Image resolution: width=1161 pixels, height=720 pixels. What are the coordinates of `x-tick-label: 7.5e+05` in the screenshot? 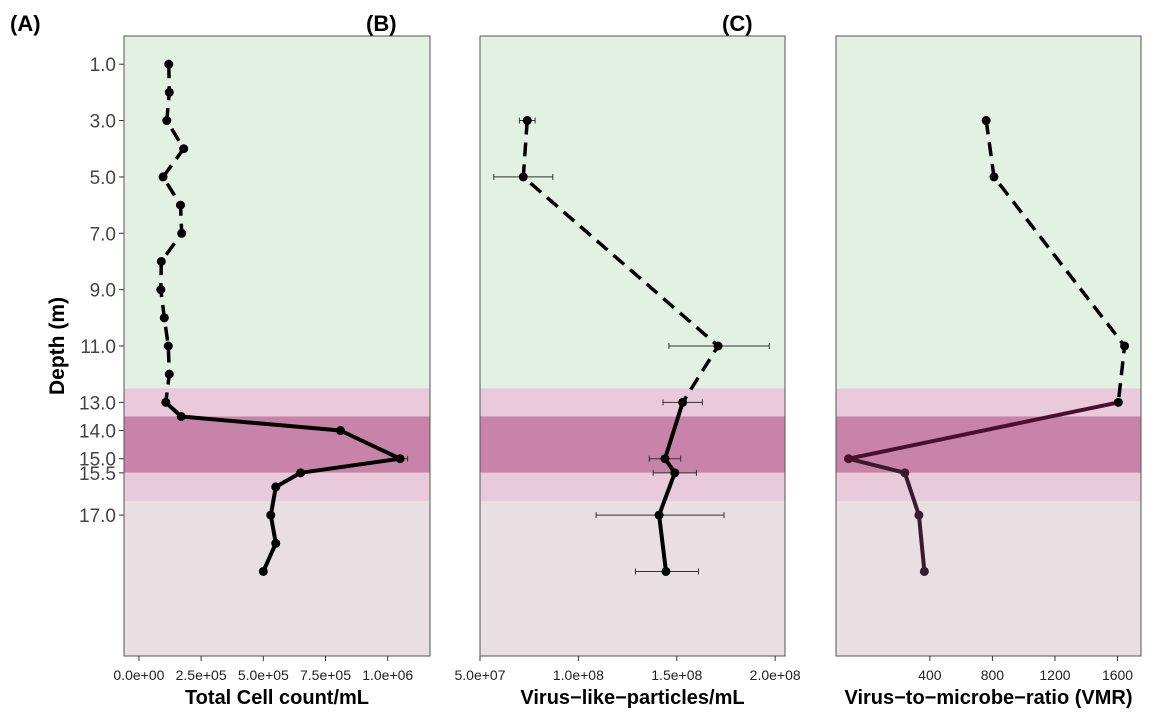 It's located at (325, 675).